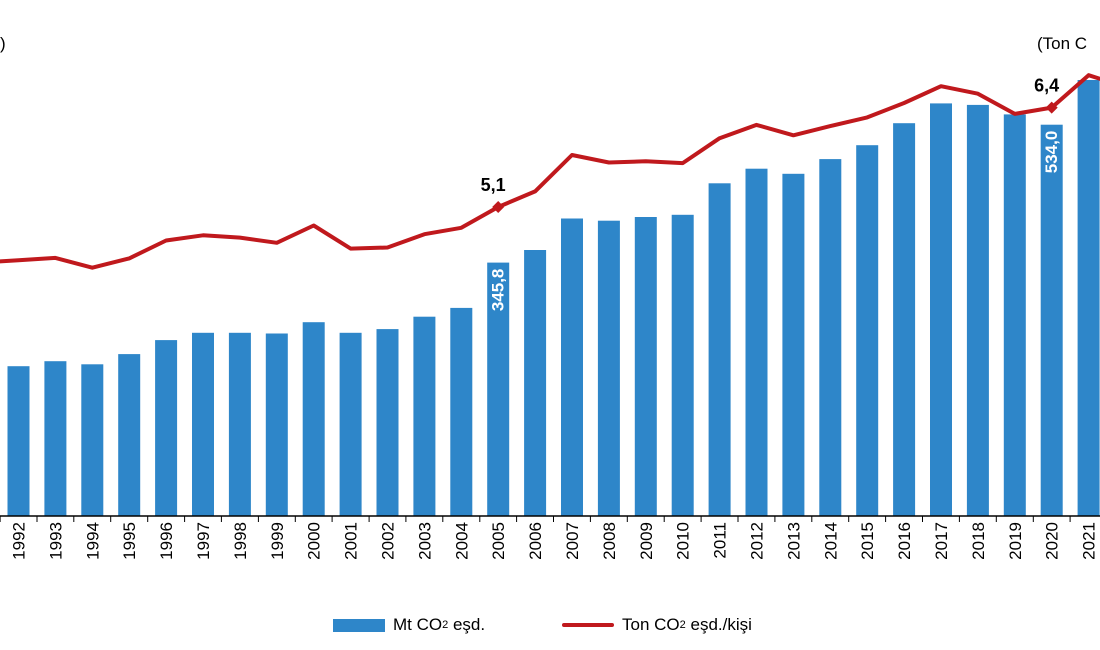 This screenshot has width=1100, height=650. I want to click on x-tick-label-2013: 2013, so click(793, 541).